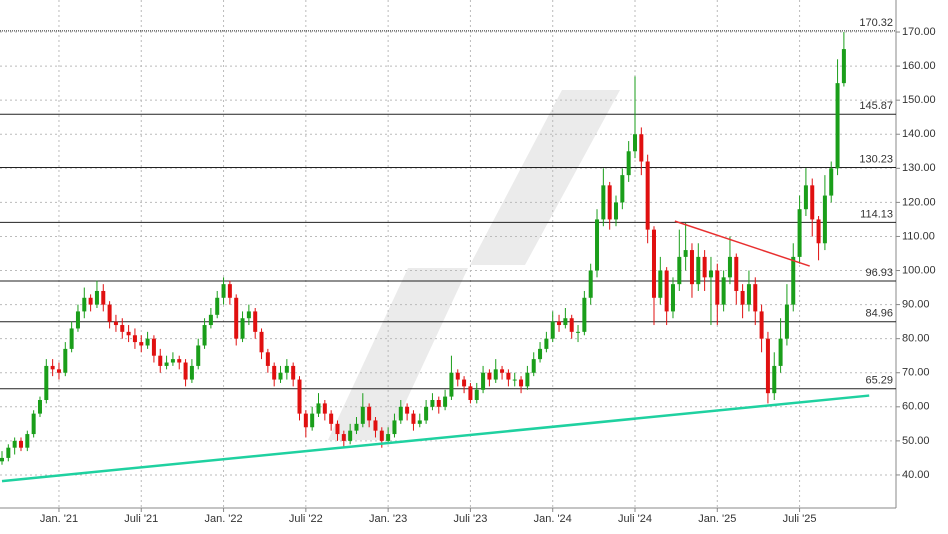 Image resolution: width=948 pixels, height=534 pixels. I want to click on x-tick-label: Juli '23, so click(470, 519).